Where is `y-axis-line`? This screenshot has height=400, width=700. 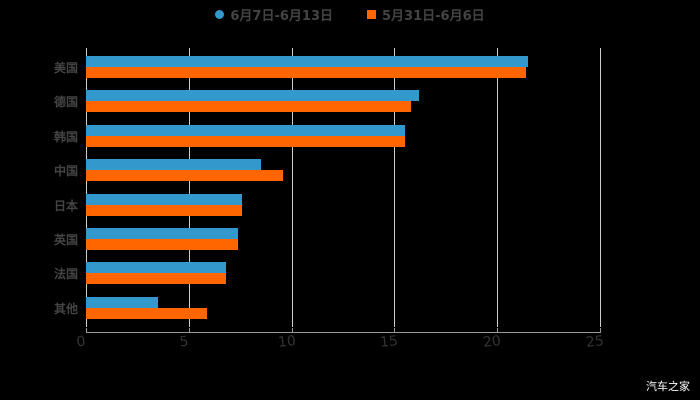 y-axis-line is located at coordinates (86, 187).